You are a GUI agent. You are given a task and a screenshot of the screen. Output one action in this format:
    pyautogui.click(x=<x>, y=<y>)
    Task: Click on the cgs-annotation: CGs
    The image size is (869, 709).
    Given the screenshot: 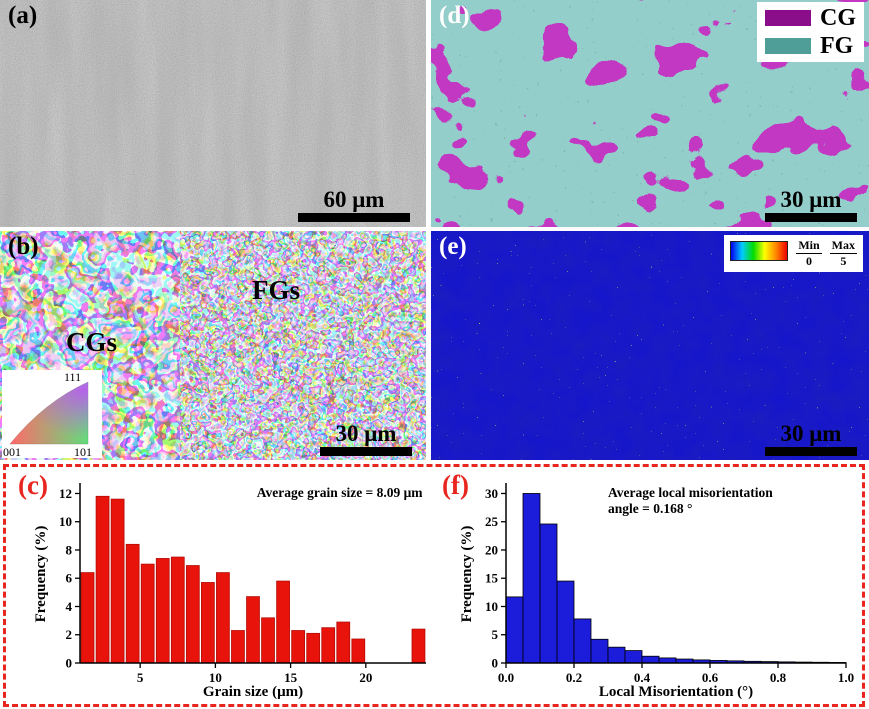 What is the action you would take?
    pyautogui.click(x=92, y=342)
    